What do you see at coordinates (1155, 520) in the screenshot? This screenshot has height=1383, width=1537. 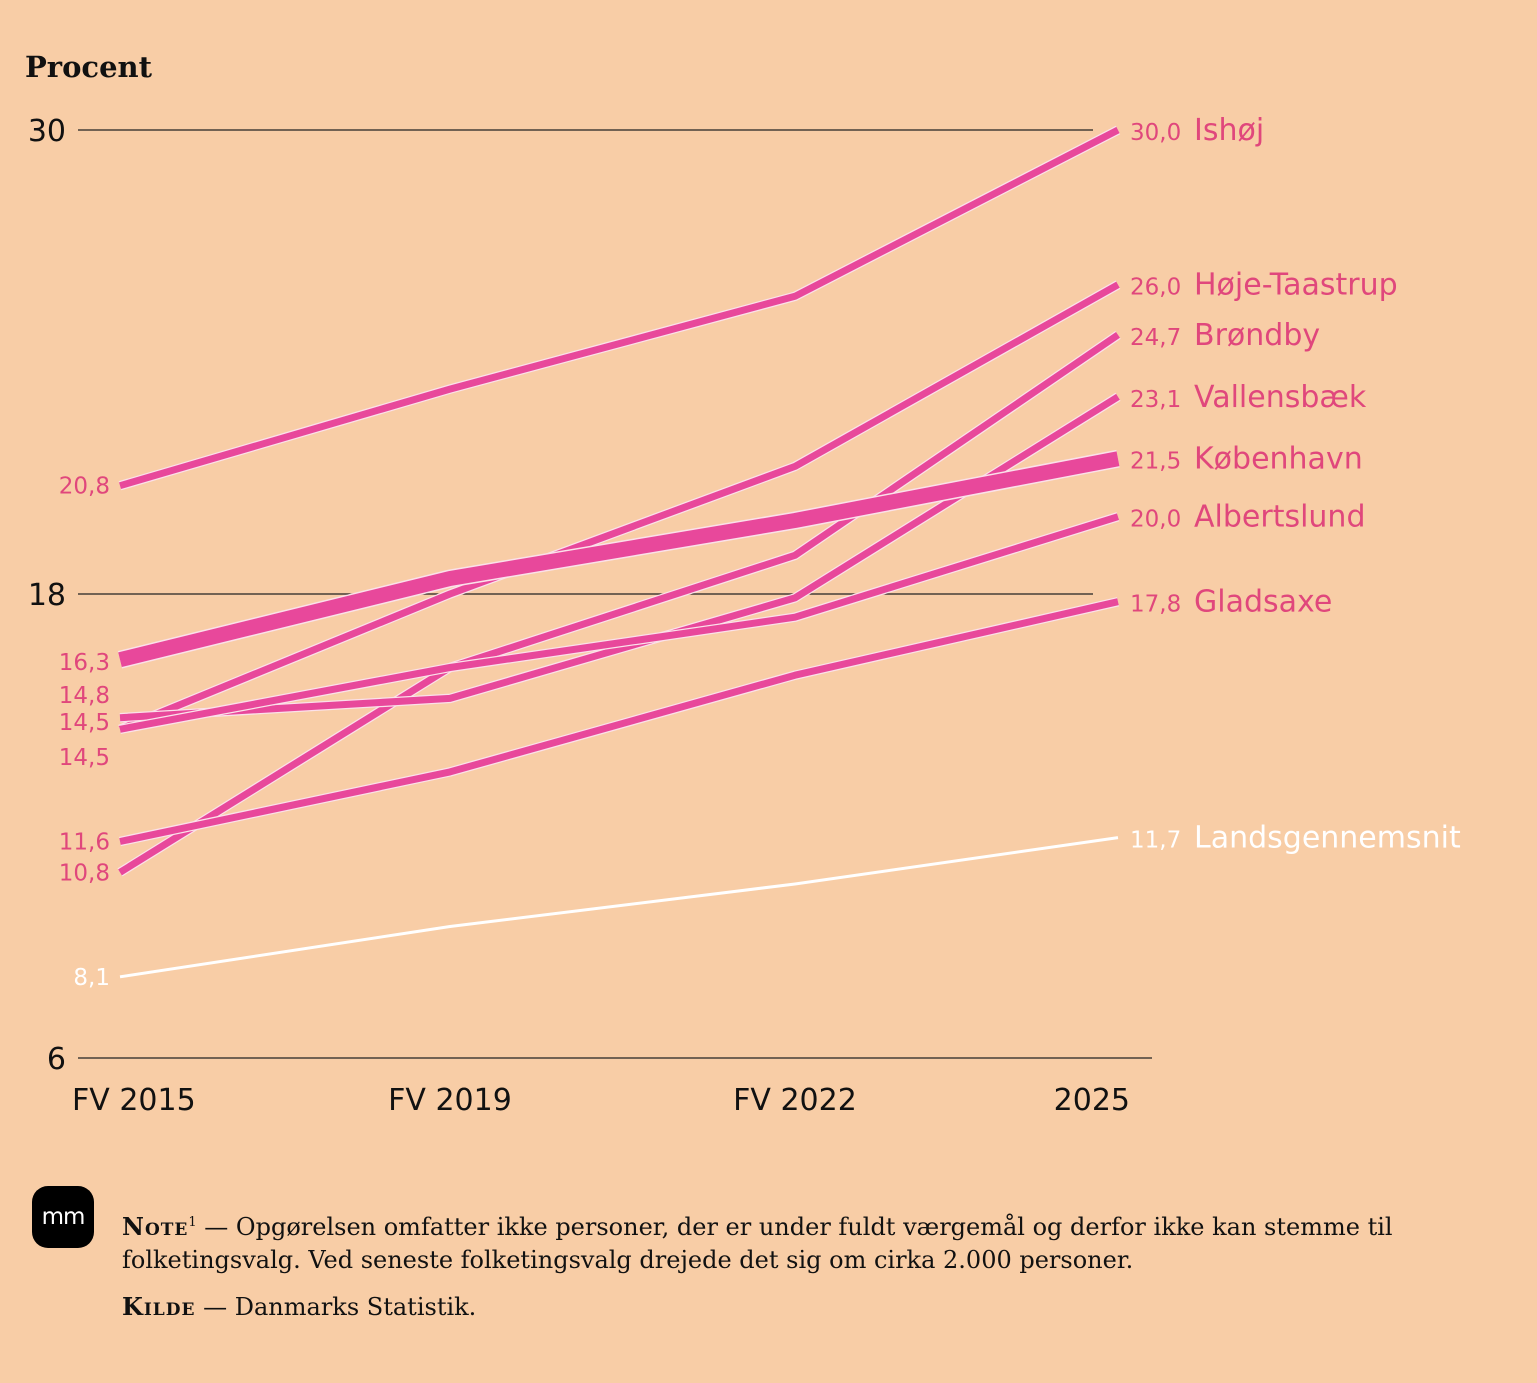 I see `end-value-albertslund: 20,0` at bounding box center [1155, 520].